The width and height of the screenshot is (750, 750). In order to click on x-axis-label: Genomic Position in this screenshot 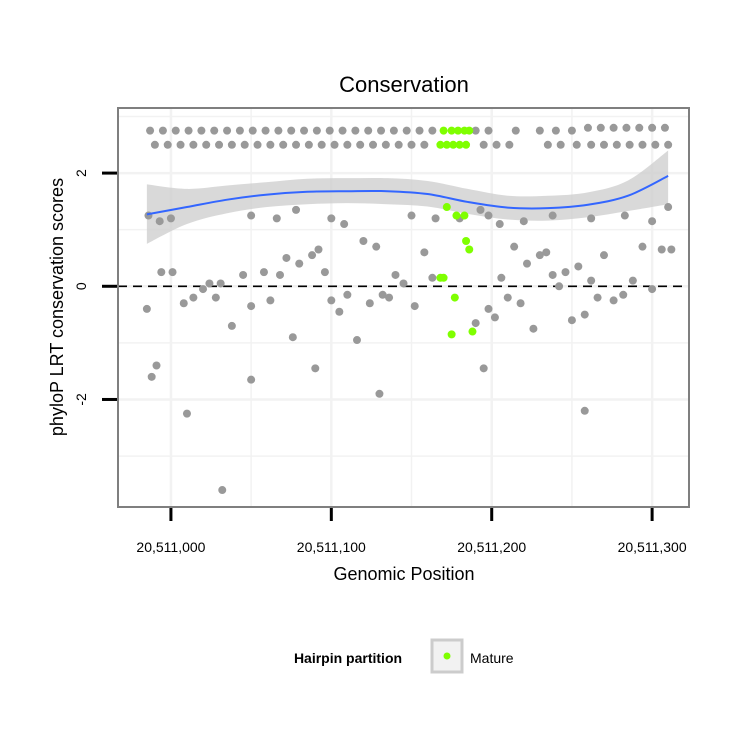, I will do `click(403, 574)`.